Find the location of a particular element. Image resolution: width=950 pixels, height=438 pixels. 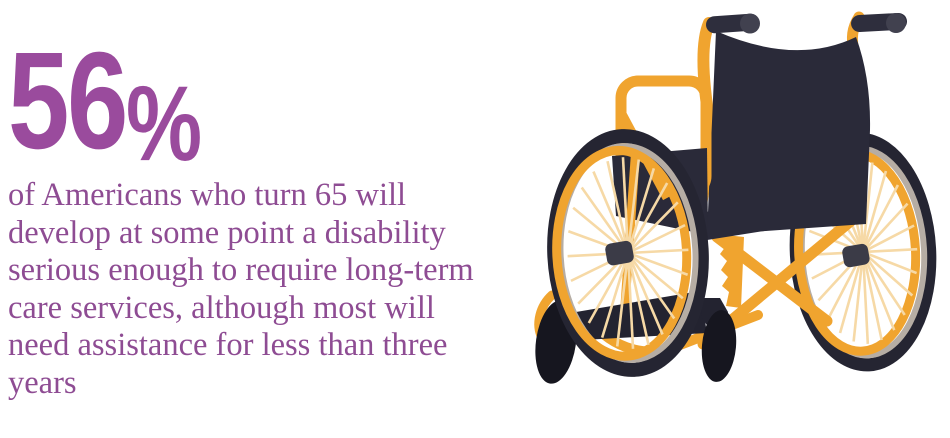

caster-wheel-right is located at coordinates (719, 346).